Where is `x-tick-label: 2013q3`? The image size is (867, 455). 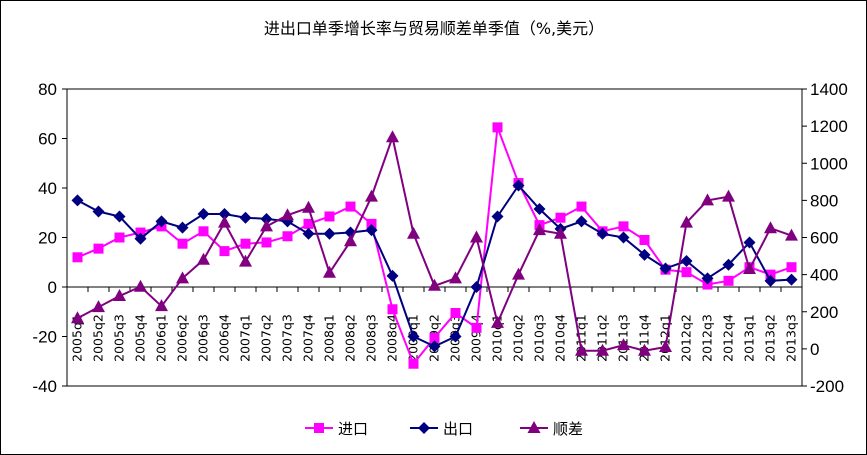
x-tick-label: 2013q3 is located at coordinates (791, 338).